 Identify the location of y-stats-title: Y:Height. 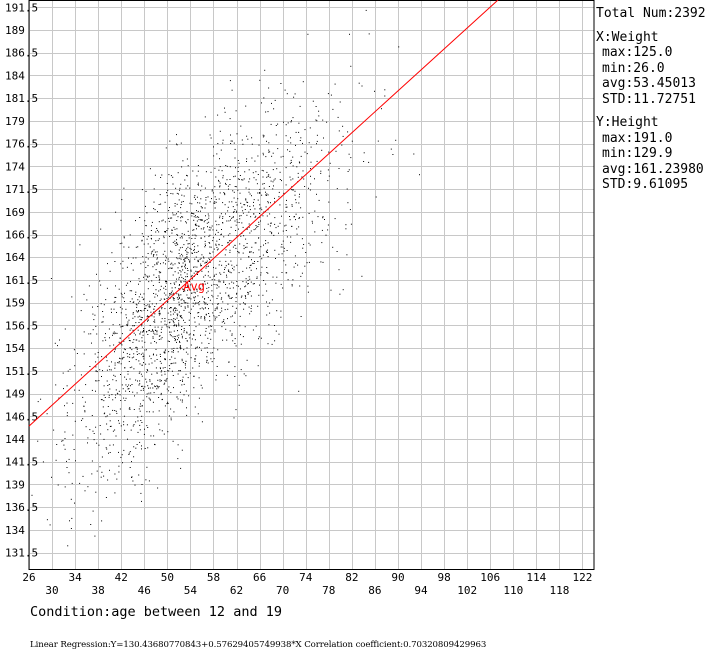
(627, 122).